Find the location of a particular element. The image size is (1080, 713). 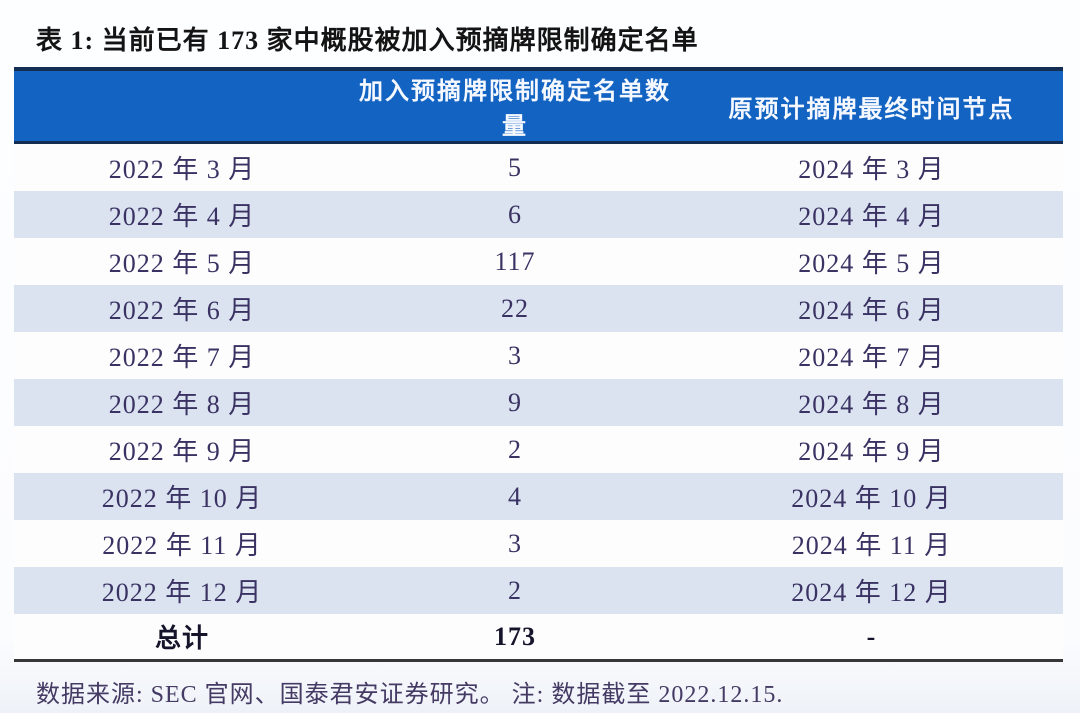

table-row: 2022 年 10 月 4 2024 年 10 月 is located at coordinates (538, 496).